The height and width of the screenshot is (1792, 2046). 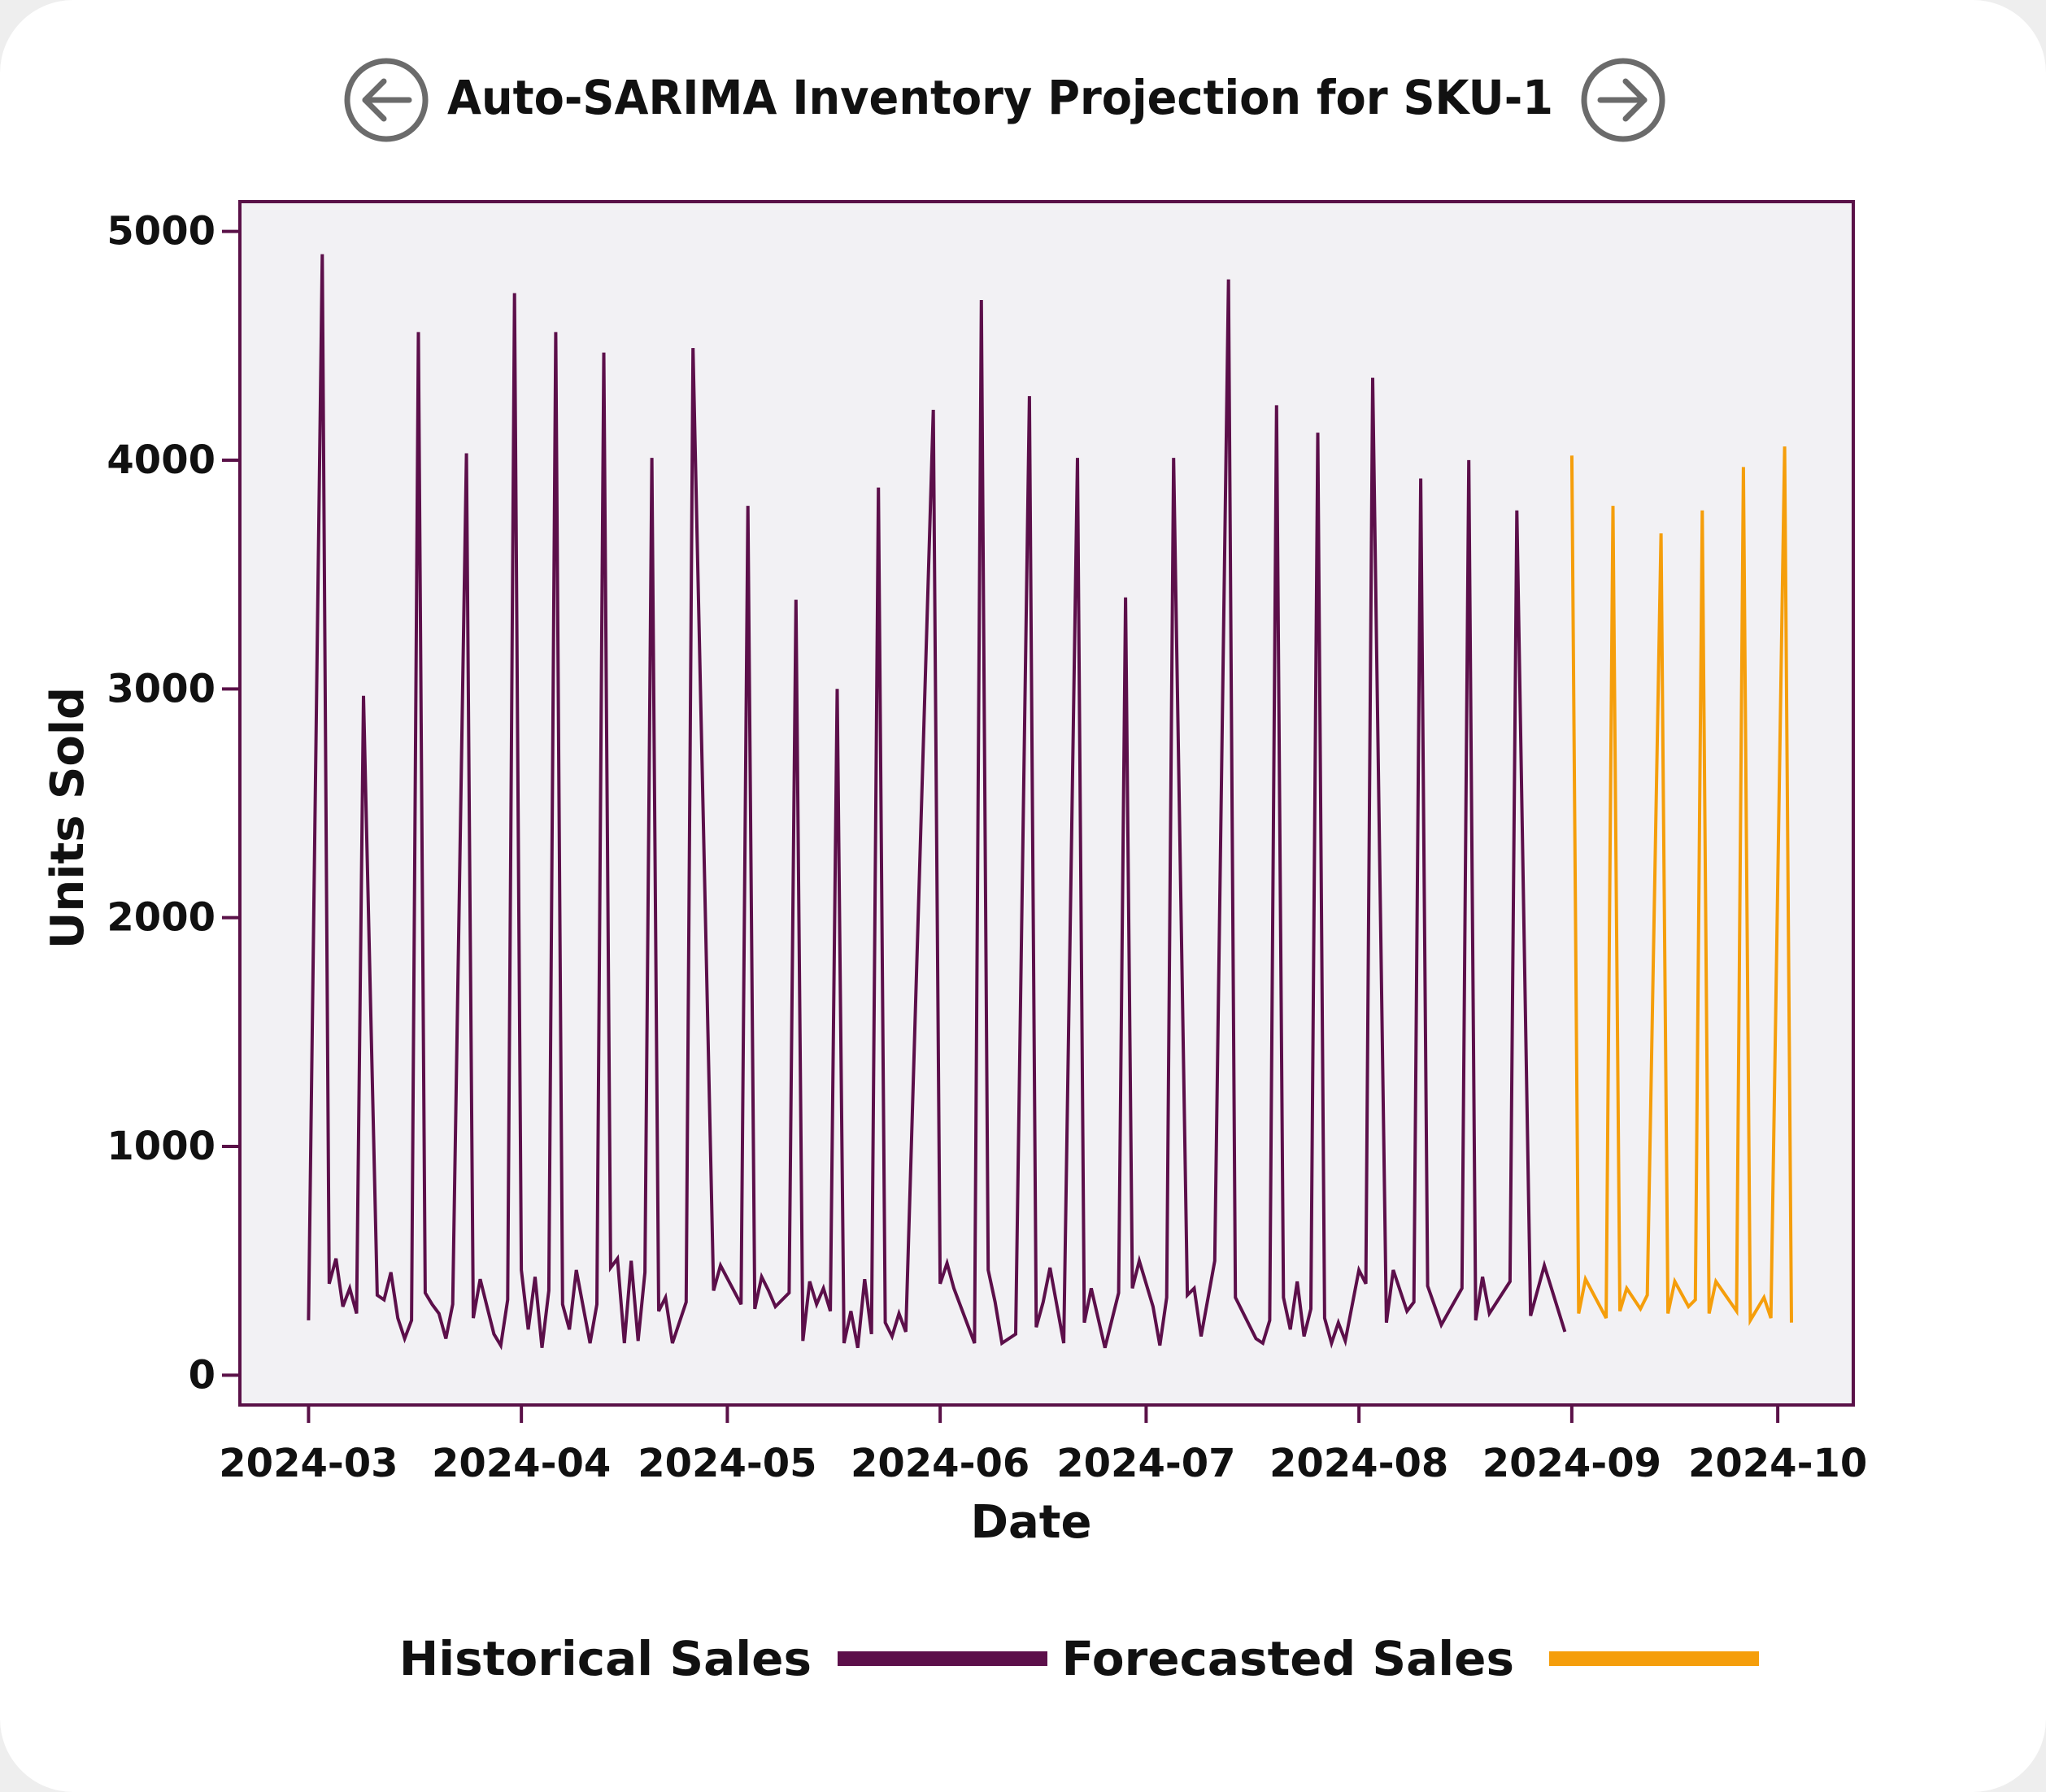 I want to click on x-tick-label: 2024-08, so click(x=1358, y=1463).